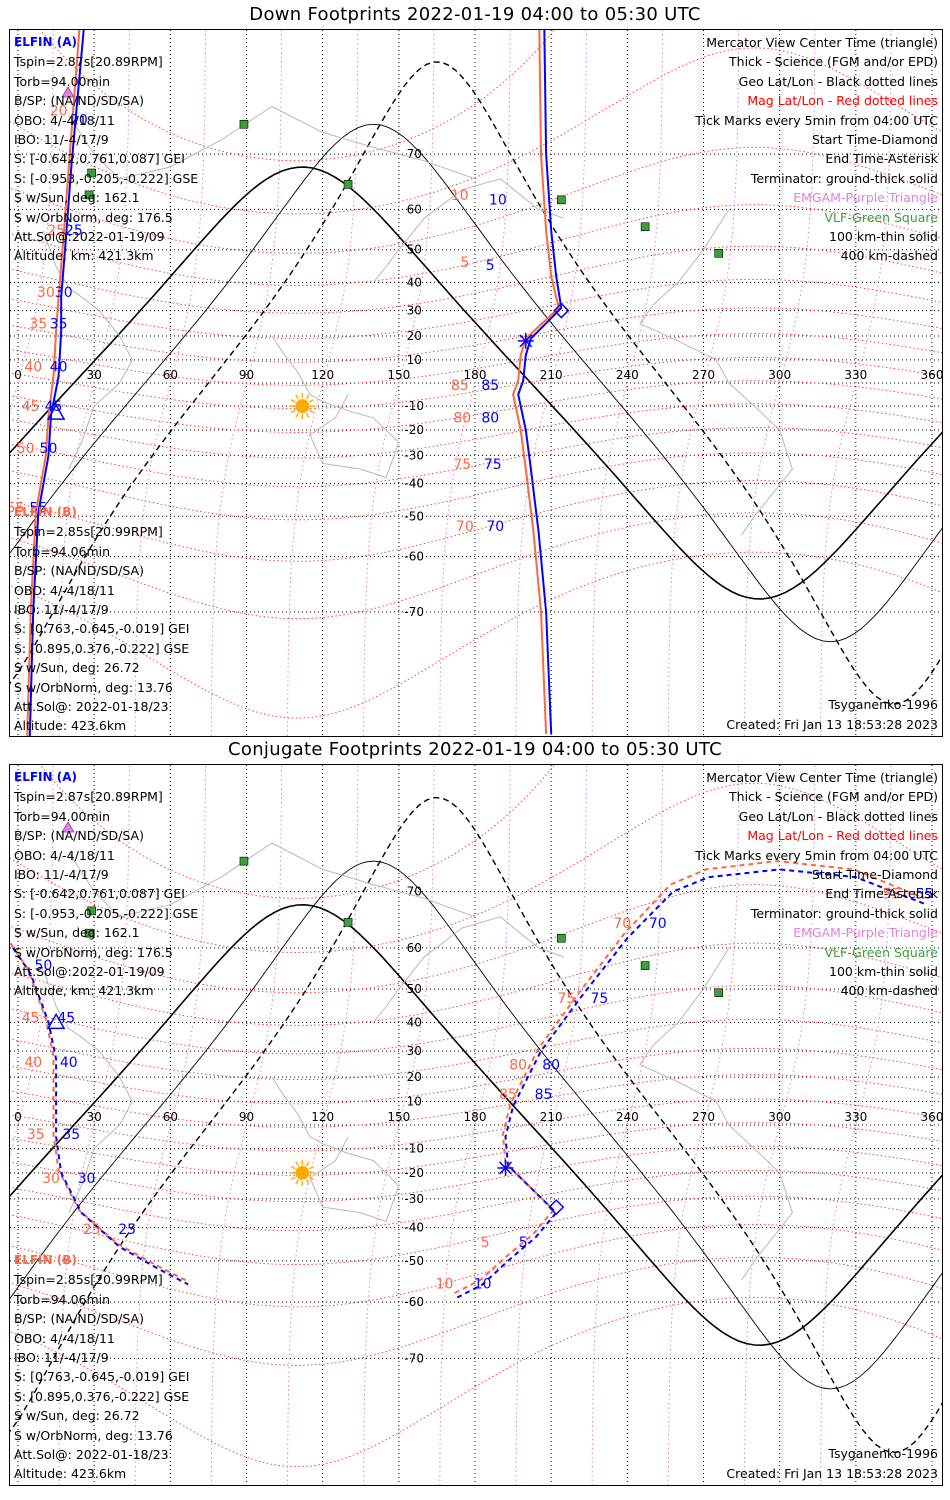  Describe the element at coordinates (414, 612) in the screenshot. I see `lat-tick-label: -70` at that location.